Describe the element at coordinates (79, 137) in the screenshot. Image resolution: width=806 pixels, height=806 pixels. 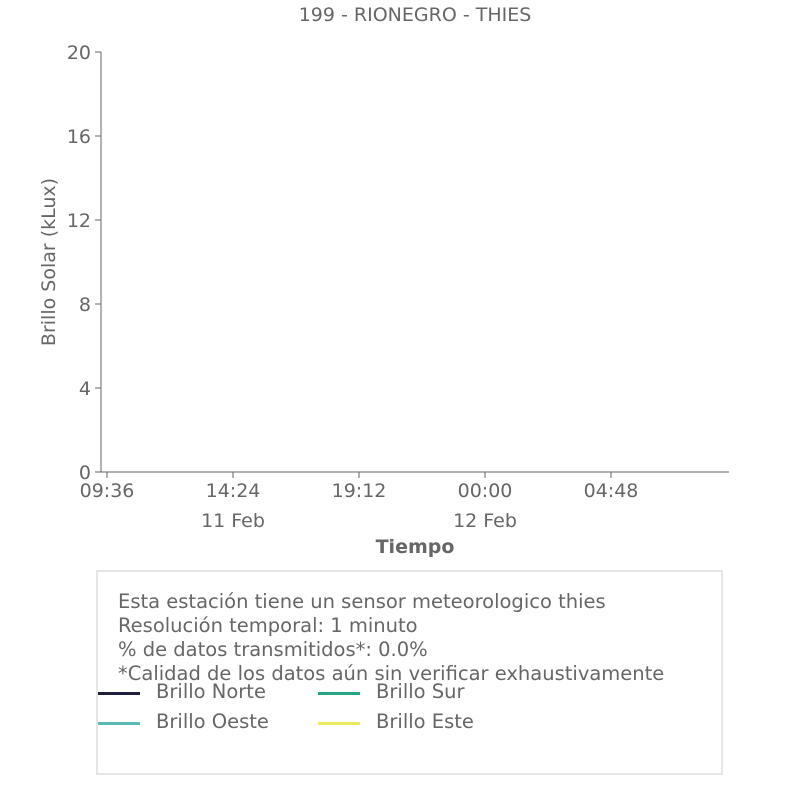
I see `y-tick-label: 16` at that location.